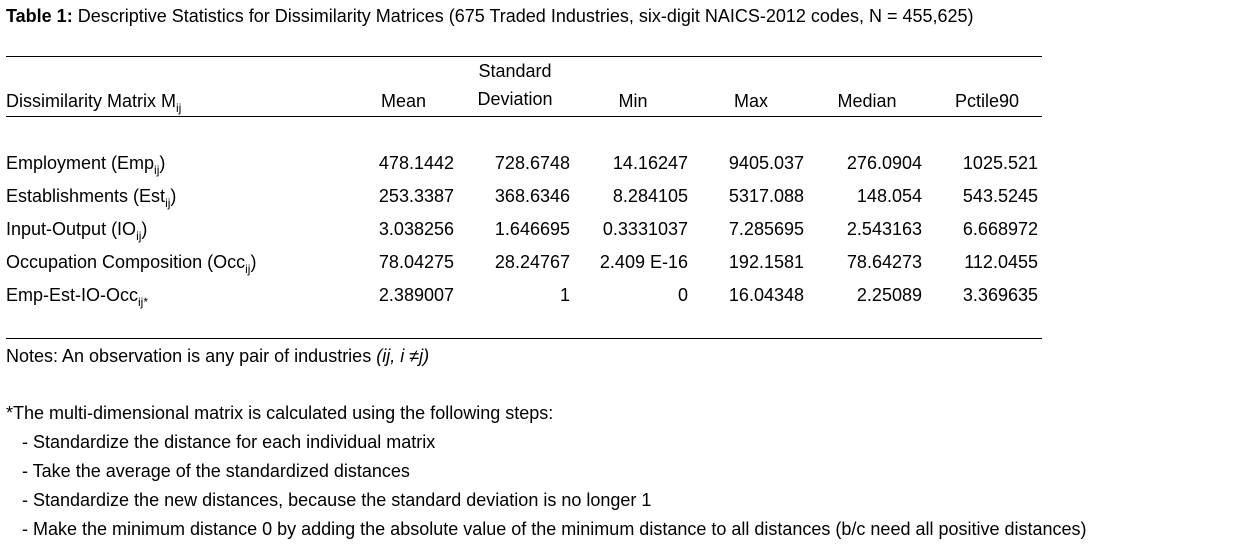  What do you see at coordinates (884, 229) in the screenshot?
I see `cell-median: 2.543163` at bounding box center [884, 229].